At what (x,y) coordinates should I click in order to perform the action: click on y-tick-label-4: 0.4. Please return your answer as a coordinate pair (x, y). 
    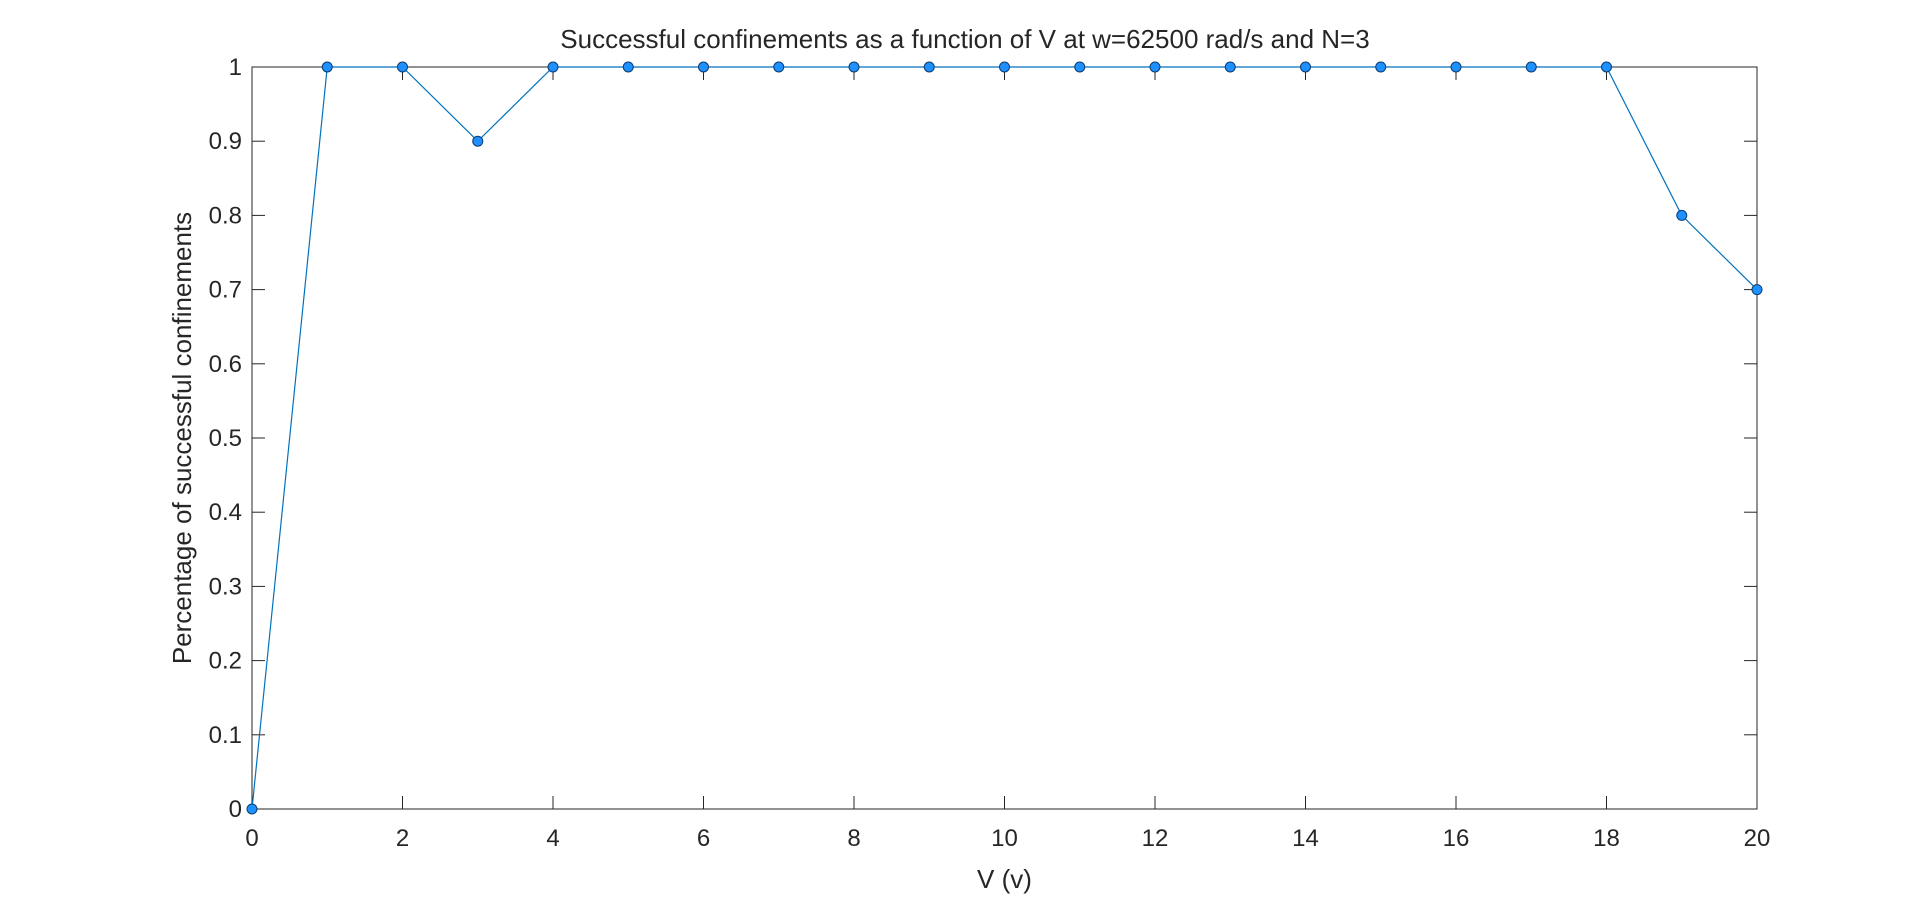
    Looking at the image, I should click on (225, 512).